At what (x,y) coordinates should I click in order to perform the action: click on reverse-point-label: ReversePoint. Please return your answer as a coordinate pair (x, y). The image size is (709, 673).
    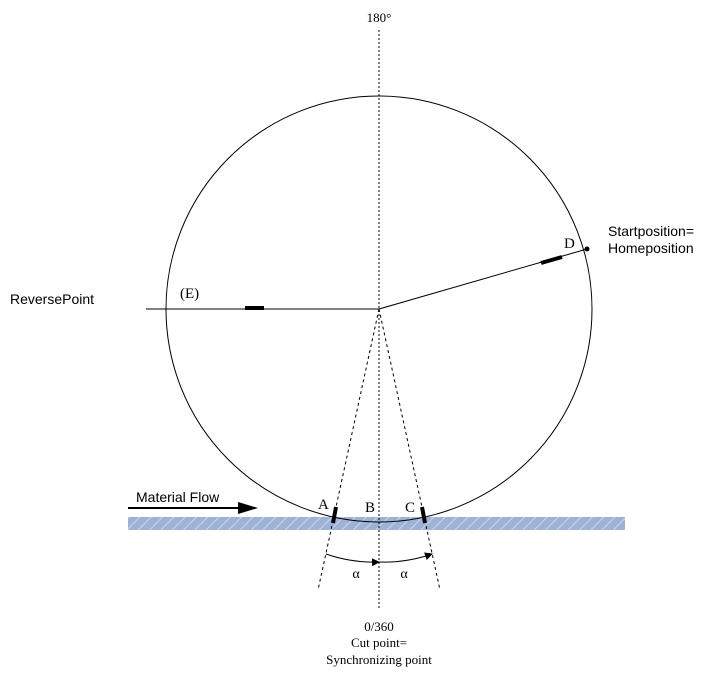
    Looking at the image, I should click on (52, 299).